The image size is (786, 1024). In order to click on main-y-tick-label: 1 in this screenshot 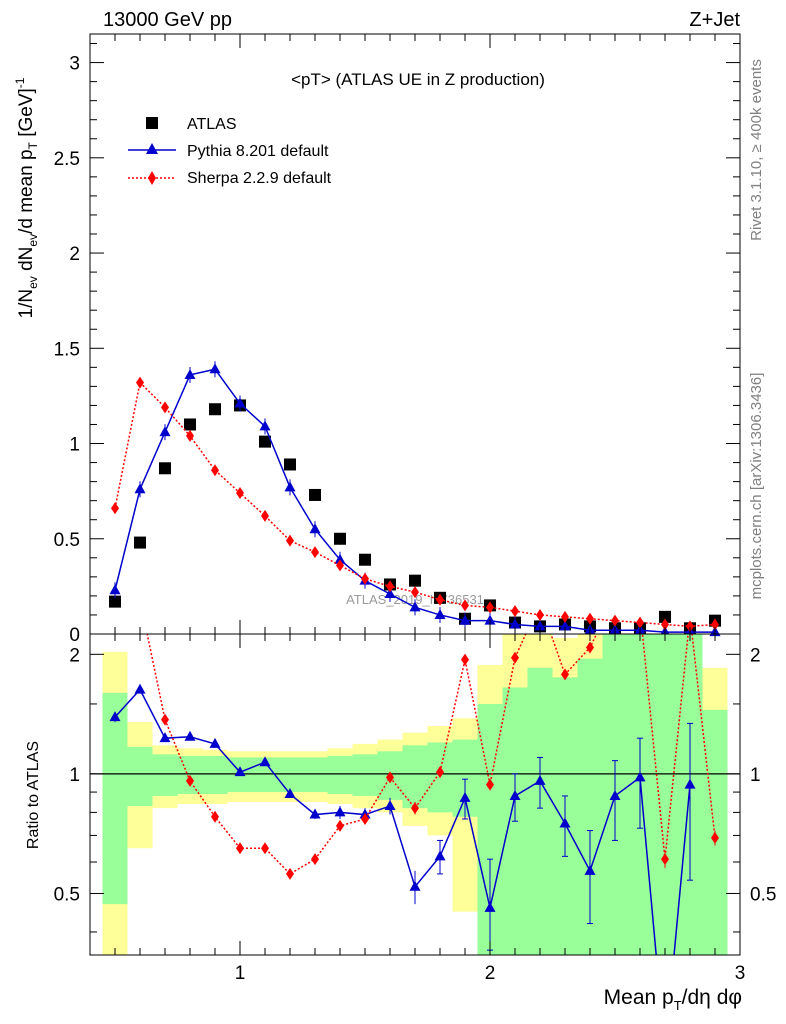, I will do `click(74, 445)`.